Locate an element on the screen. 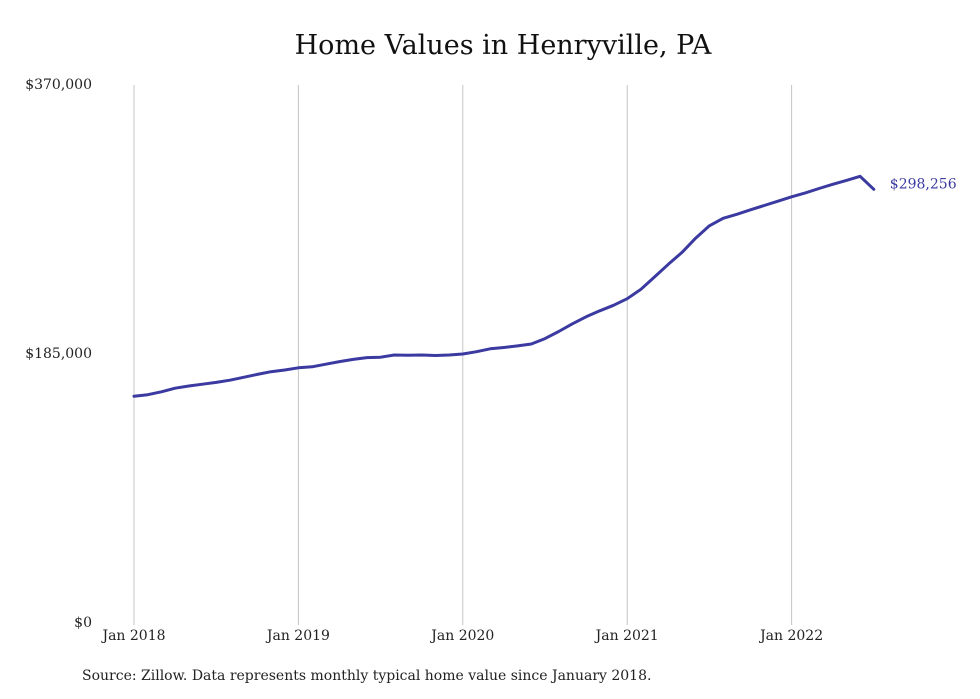 This screenshot has height=699, width=980. x-tick-label: Jan 2018 is located at coordinates (132, 636).